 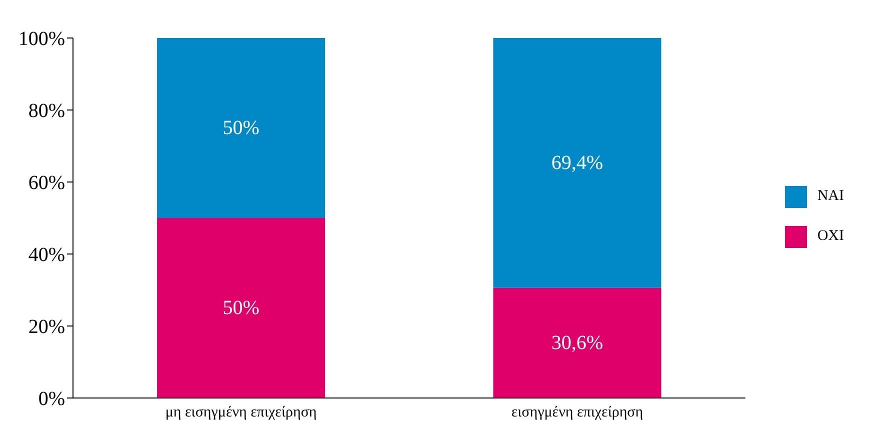 I want to click on y-tick-label: 60%, so click(x=46, y=183).